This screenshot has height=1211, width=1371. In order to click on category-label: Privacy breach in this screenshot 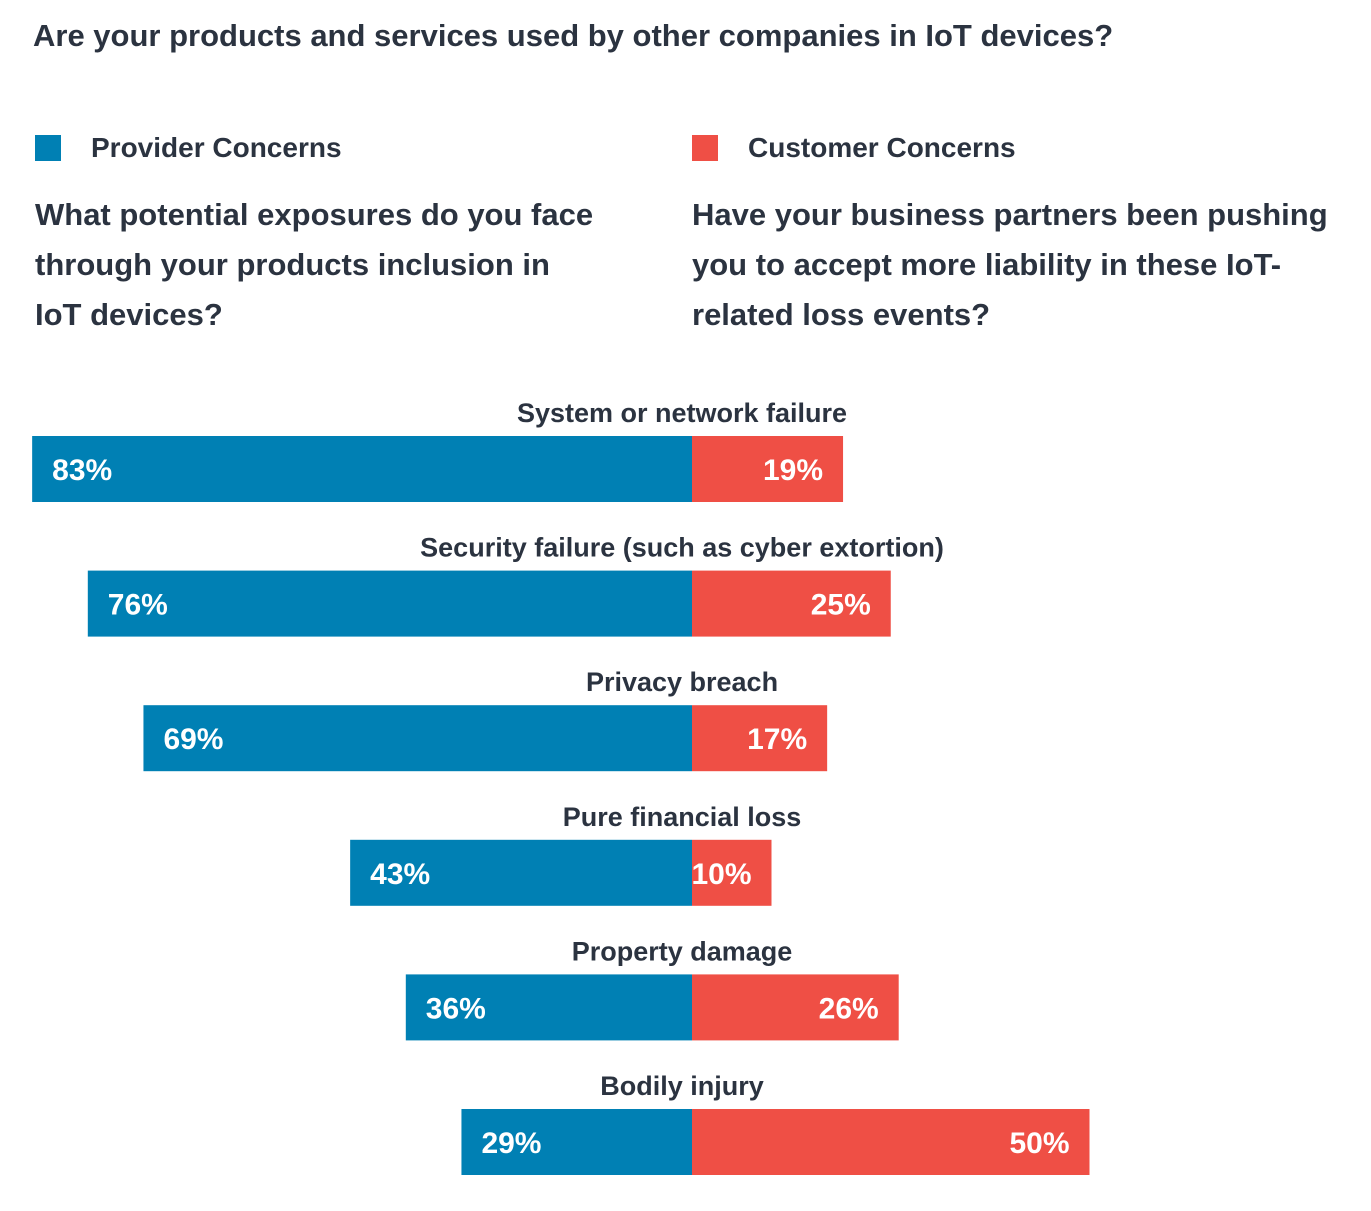, I will do `click(682, 682)`.